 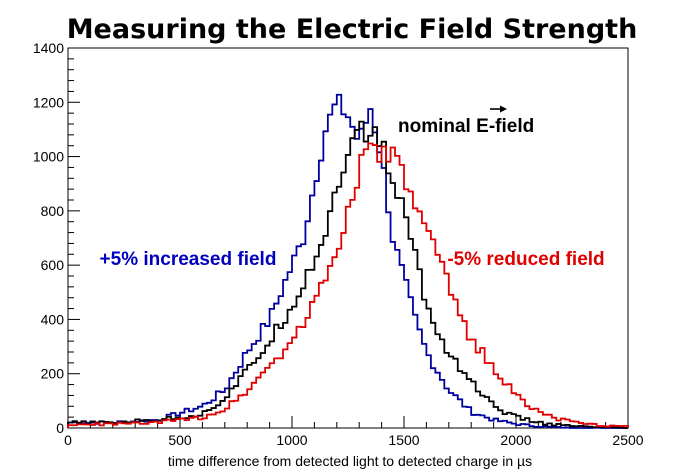 I want to click on y-axis: 0 200 400 600 800 1000 1200 1400, so click(x=56, y=238).